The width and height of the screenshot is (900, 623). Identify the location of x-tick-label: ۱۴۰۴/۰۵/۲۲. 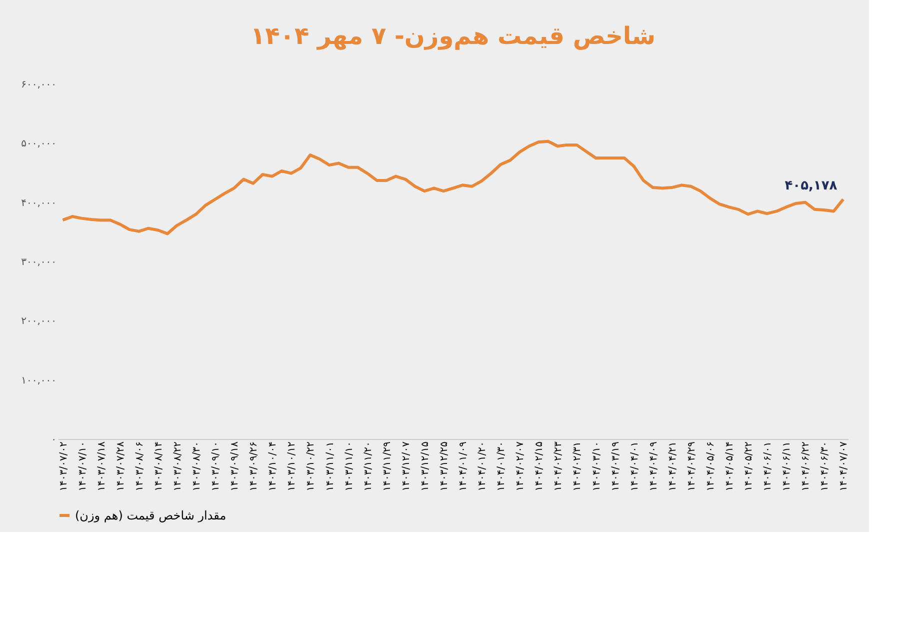
(749, 467).